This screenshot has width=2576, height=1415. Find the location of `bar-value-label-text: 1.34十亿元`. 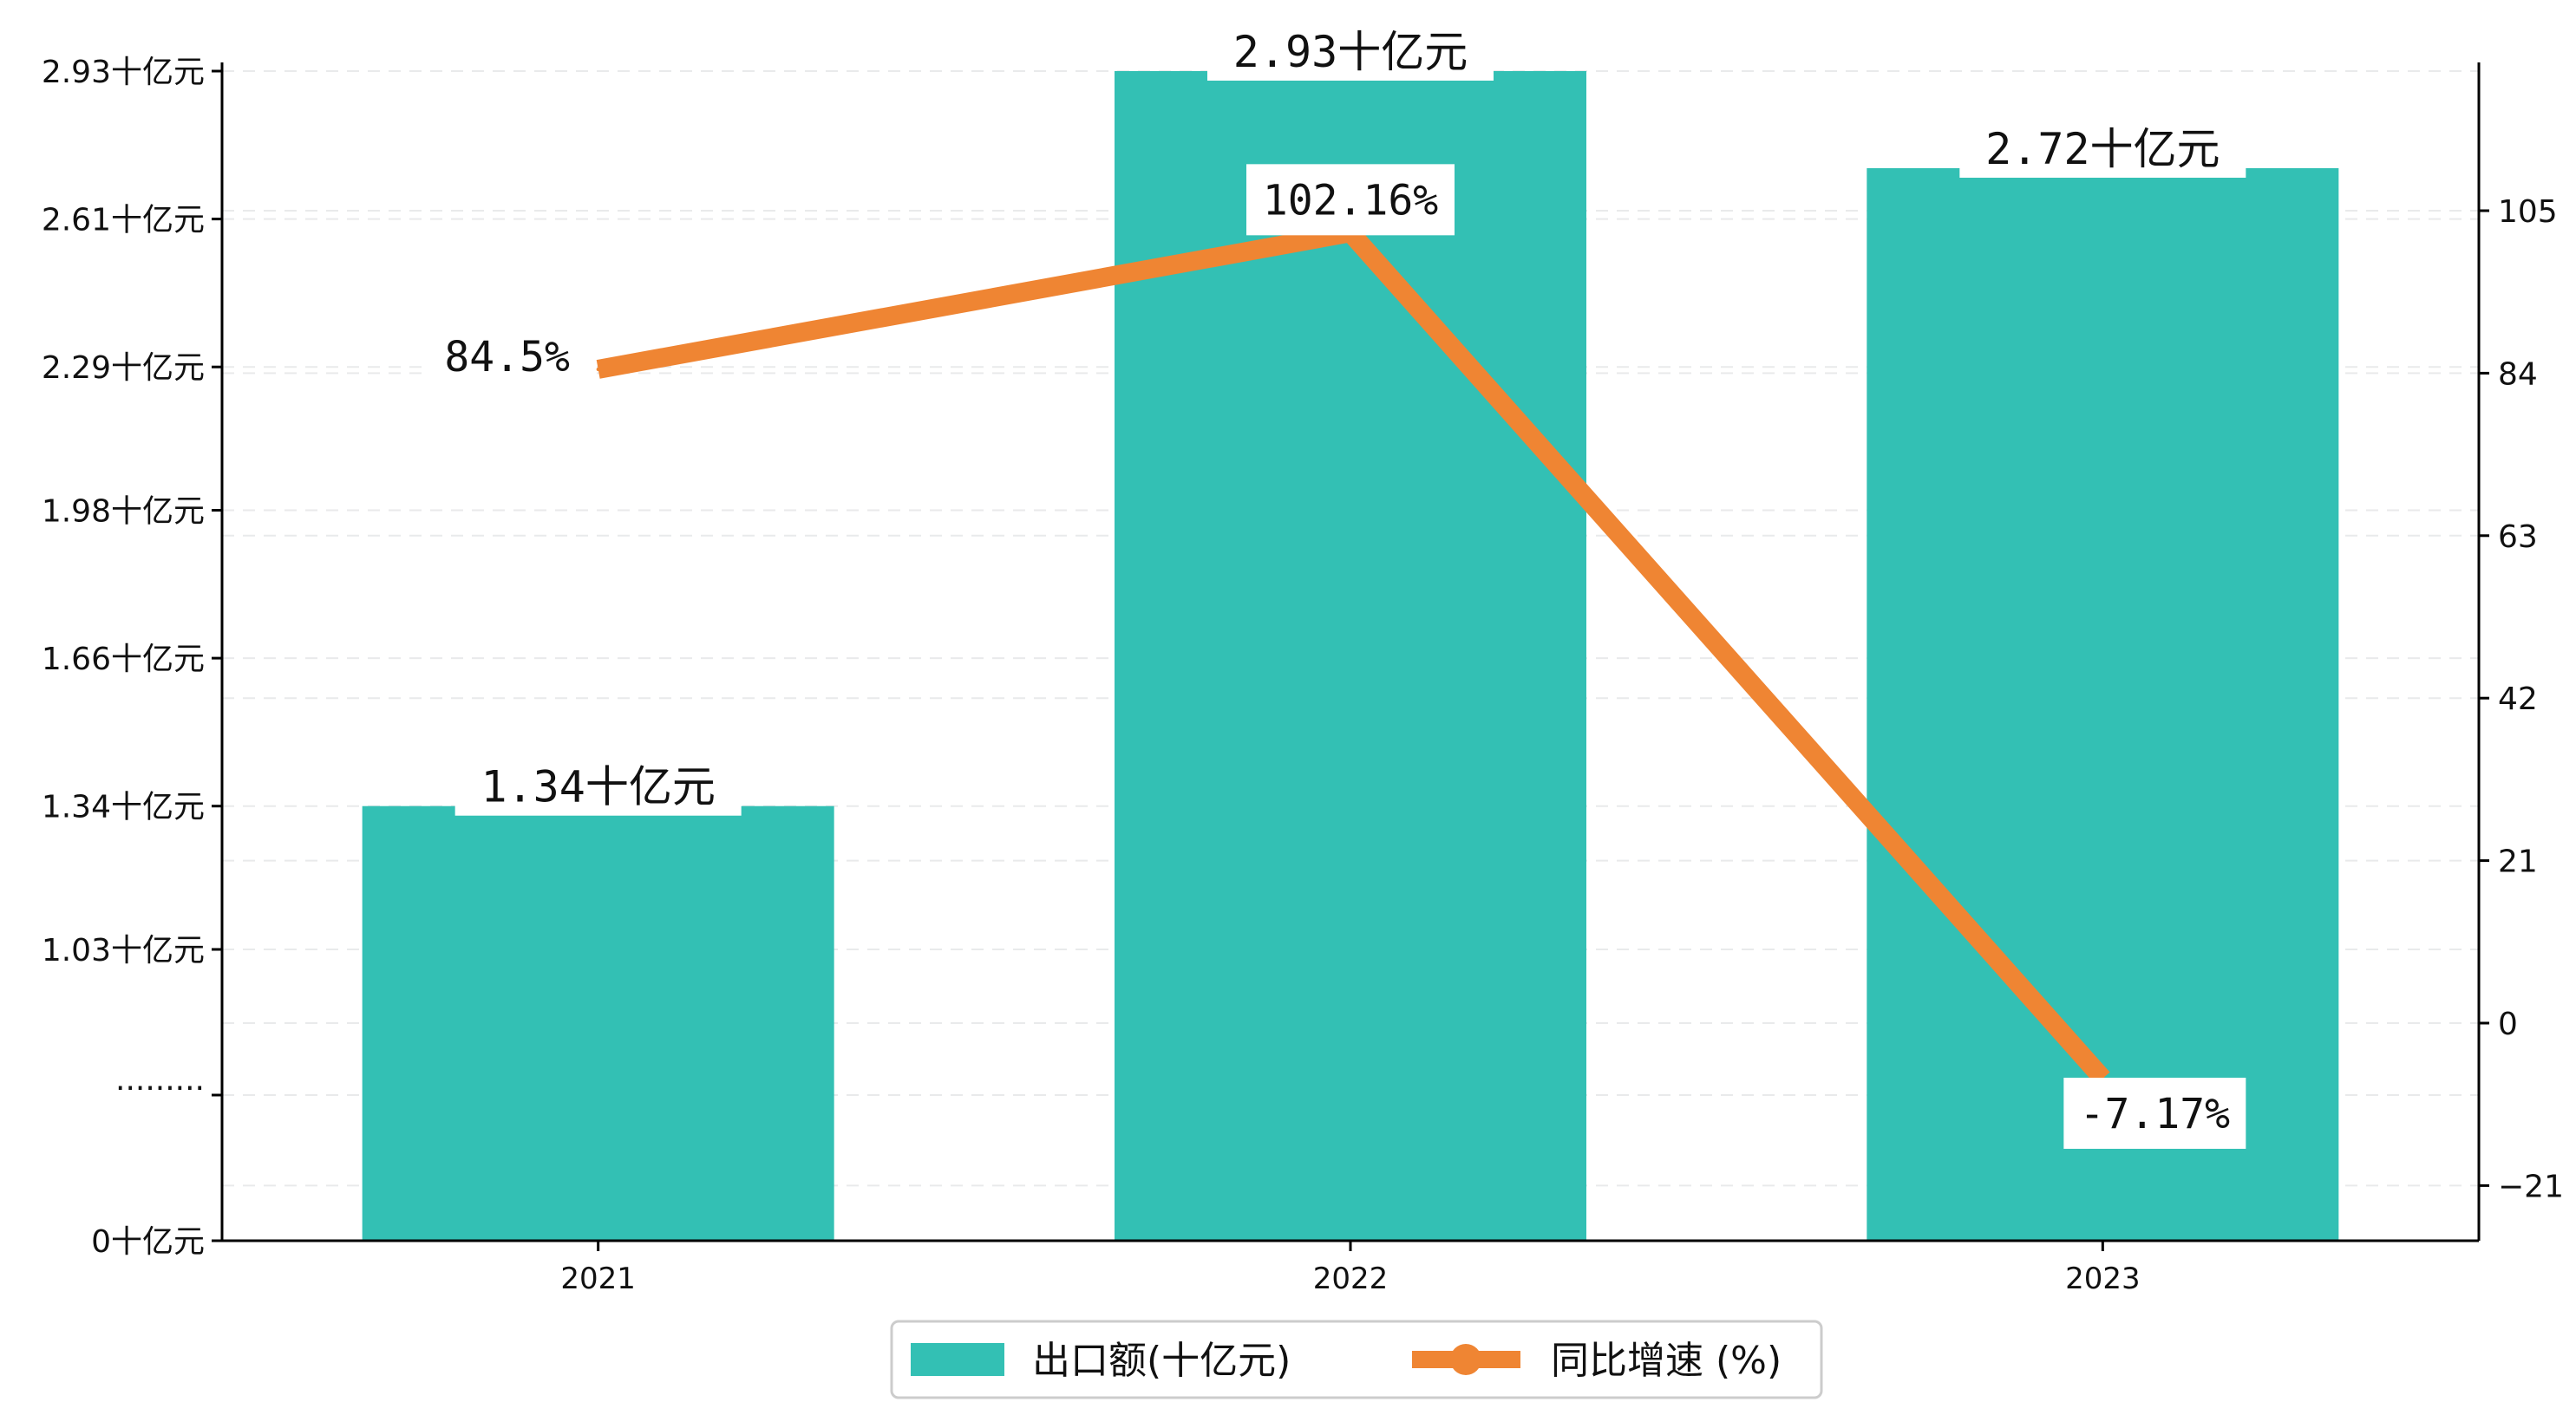

bar-value-label-text: 1.34十亿元 is located at coordinates (598, 787).